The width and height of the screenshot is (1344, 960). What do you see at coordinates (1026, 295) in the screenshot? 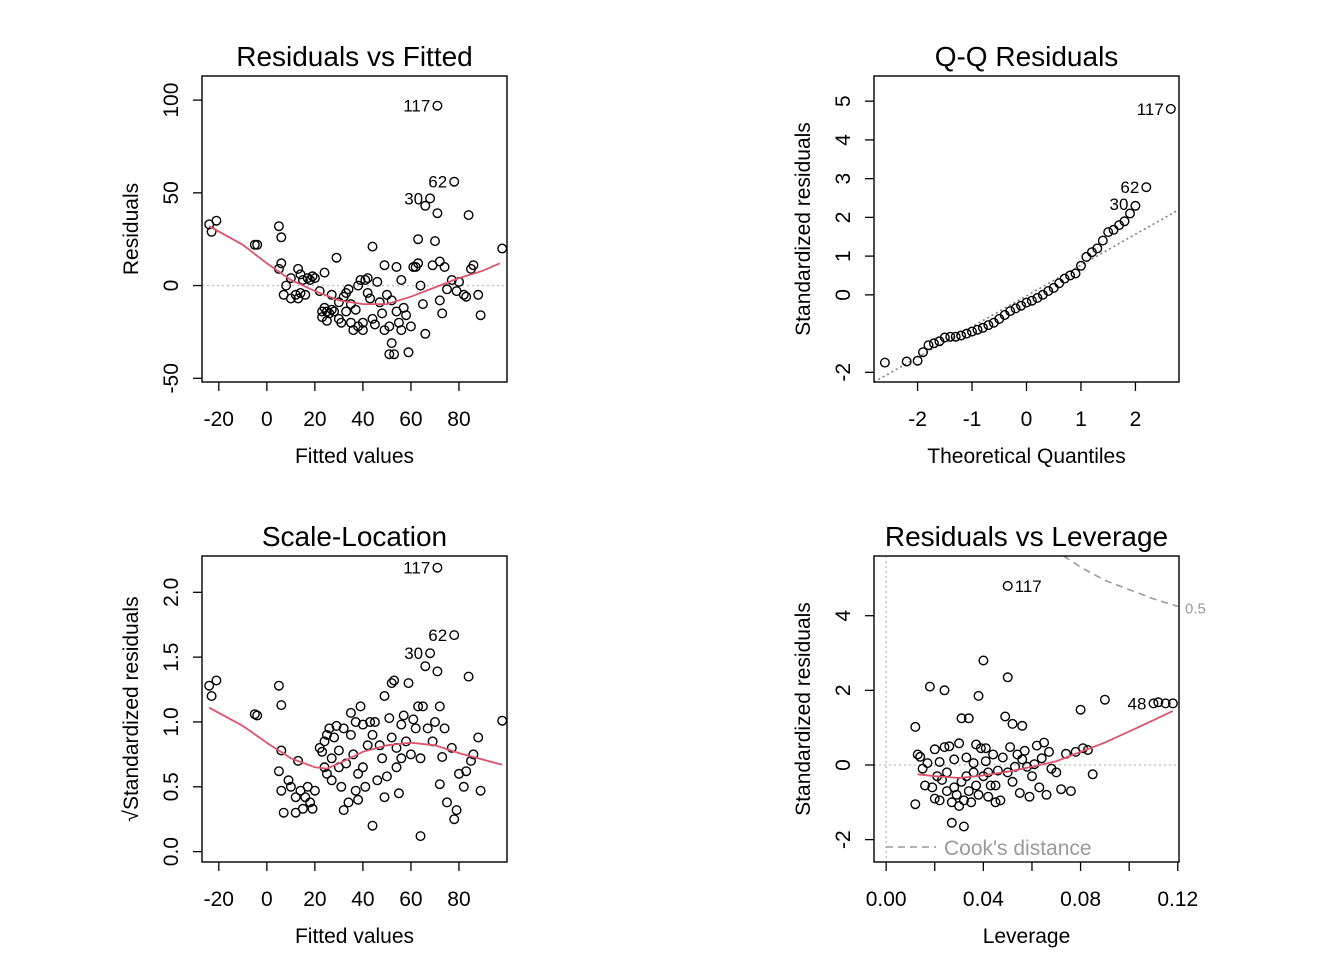
I see `qq-reference-line` at bounding box center [1026, 295].